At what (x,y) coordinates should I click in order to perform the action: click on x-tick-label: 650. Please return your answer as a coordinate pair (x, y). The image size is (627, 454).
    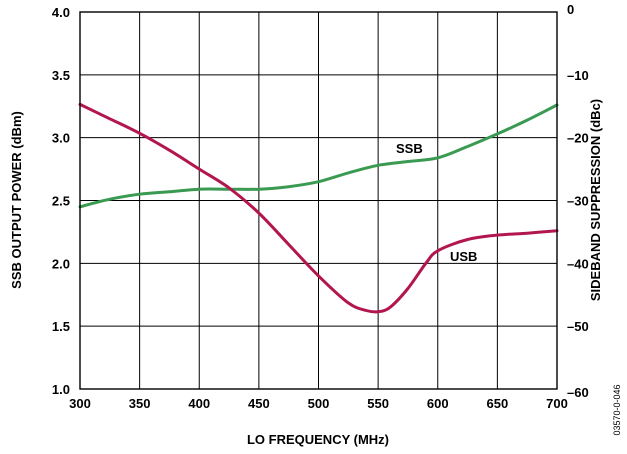
    Looking at the image, I should click on (498, 403).